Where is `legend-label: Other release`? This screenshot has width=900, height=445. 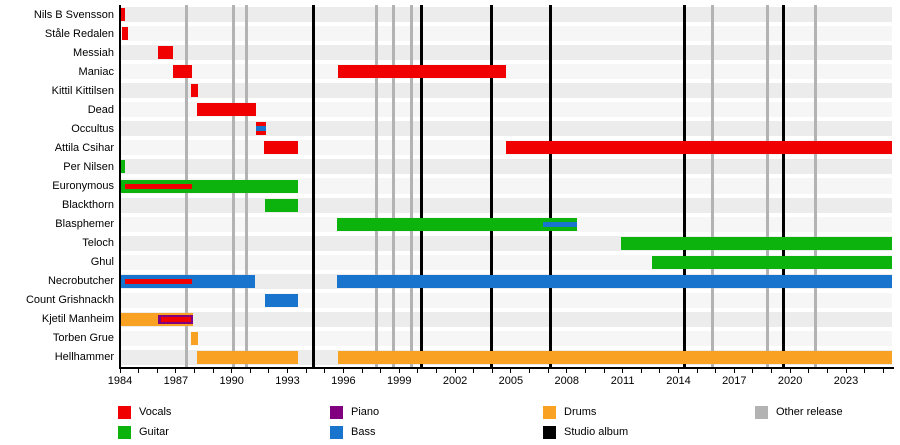
legend-label: Other release is located at coordinates (809, 412).